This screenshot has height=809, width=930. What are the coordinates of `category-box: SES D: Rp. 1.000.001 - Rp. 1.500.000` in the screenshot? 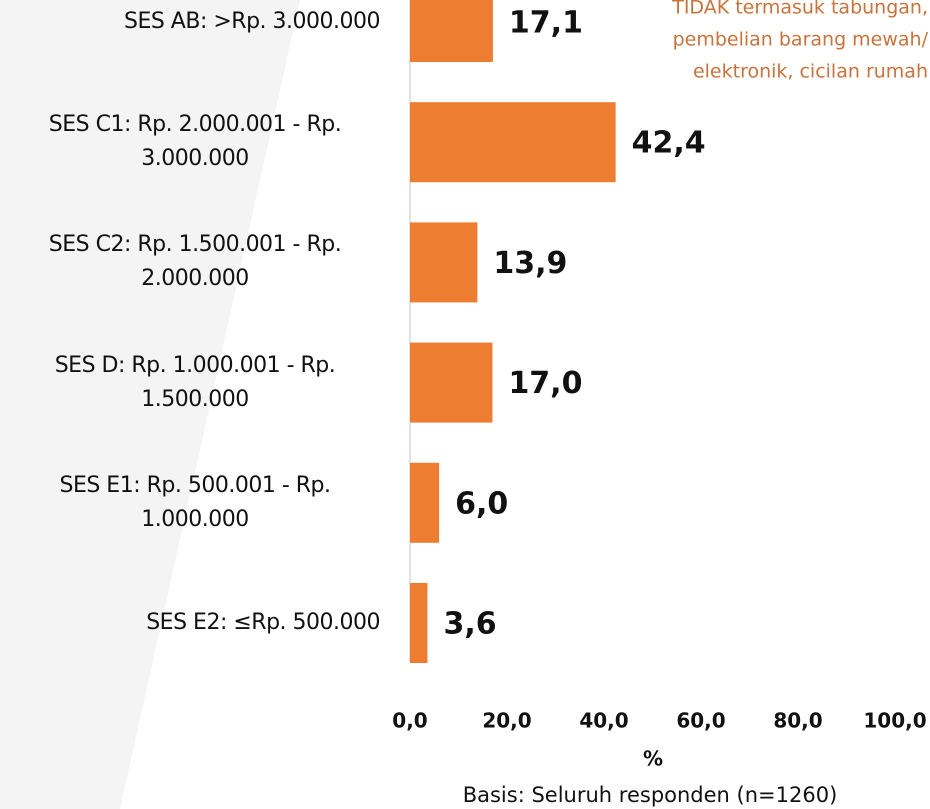 It's located at (195, 383).